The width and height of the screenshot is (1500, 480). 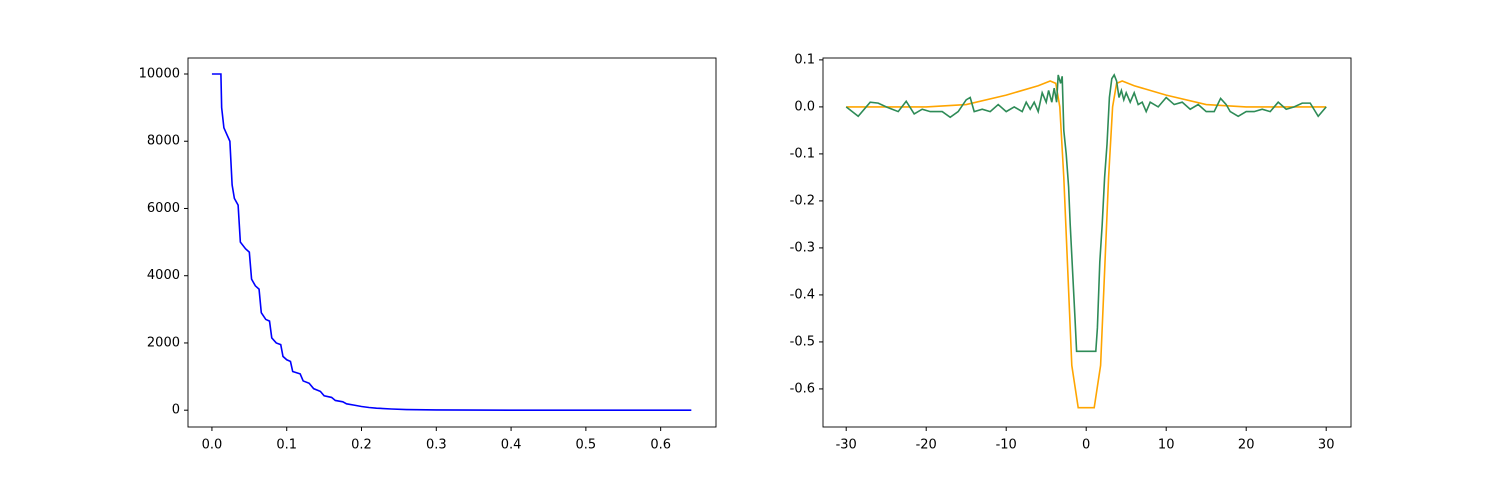 What do you see at coordinates (212, 445) in the screenshot?
I see `x-tick-label: 0.0` at bounding box center [212, 445].